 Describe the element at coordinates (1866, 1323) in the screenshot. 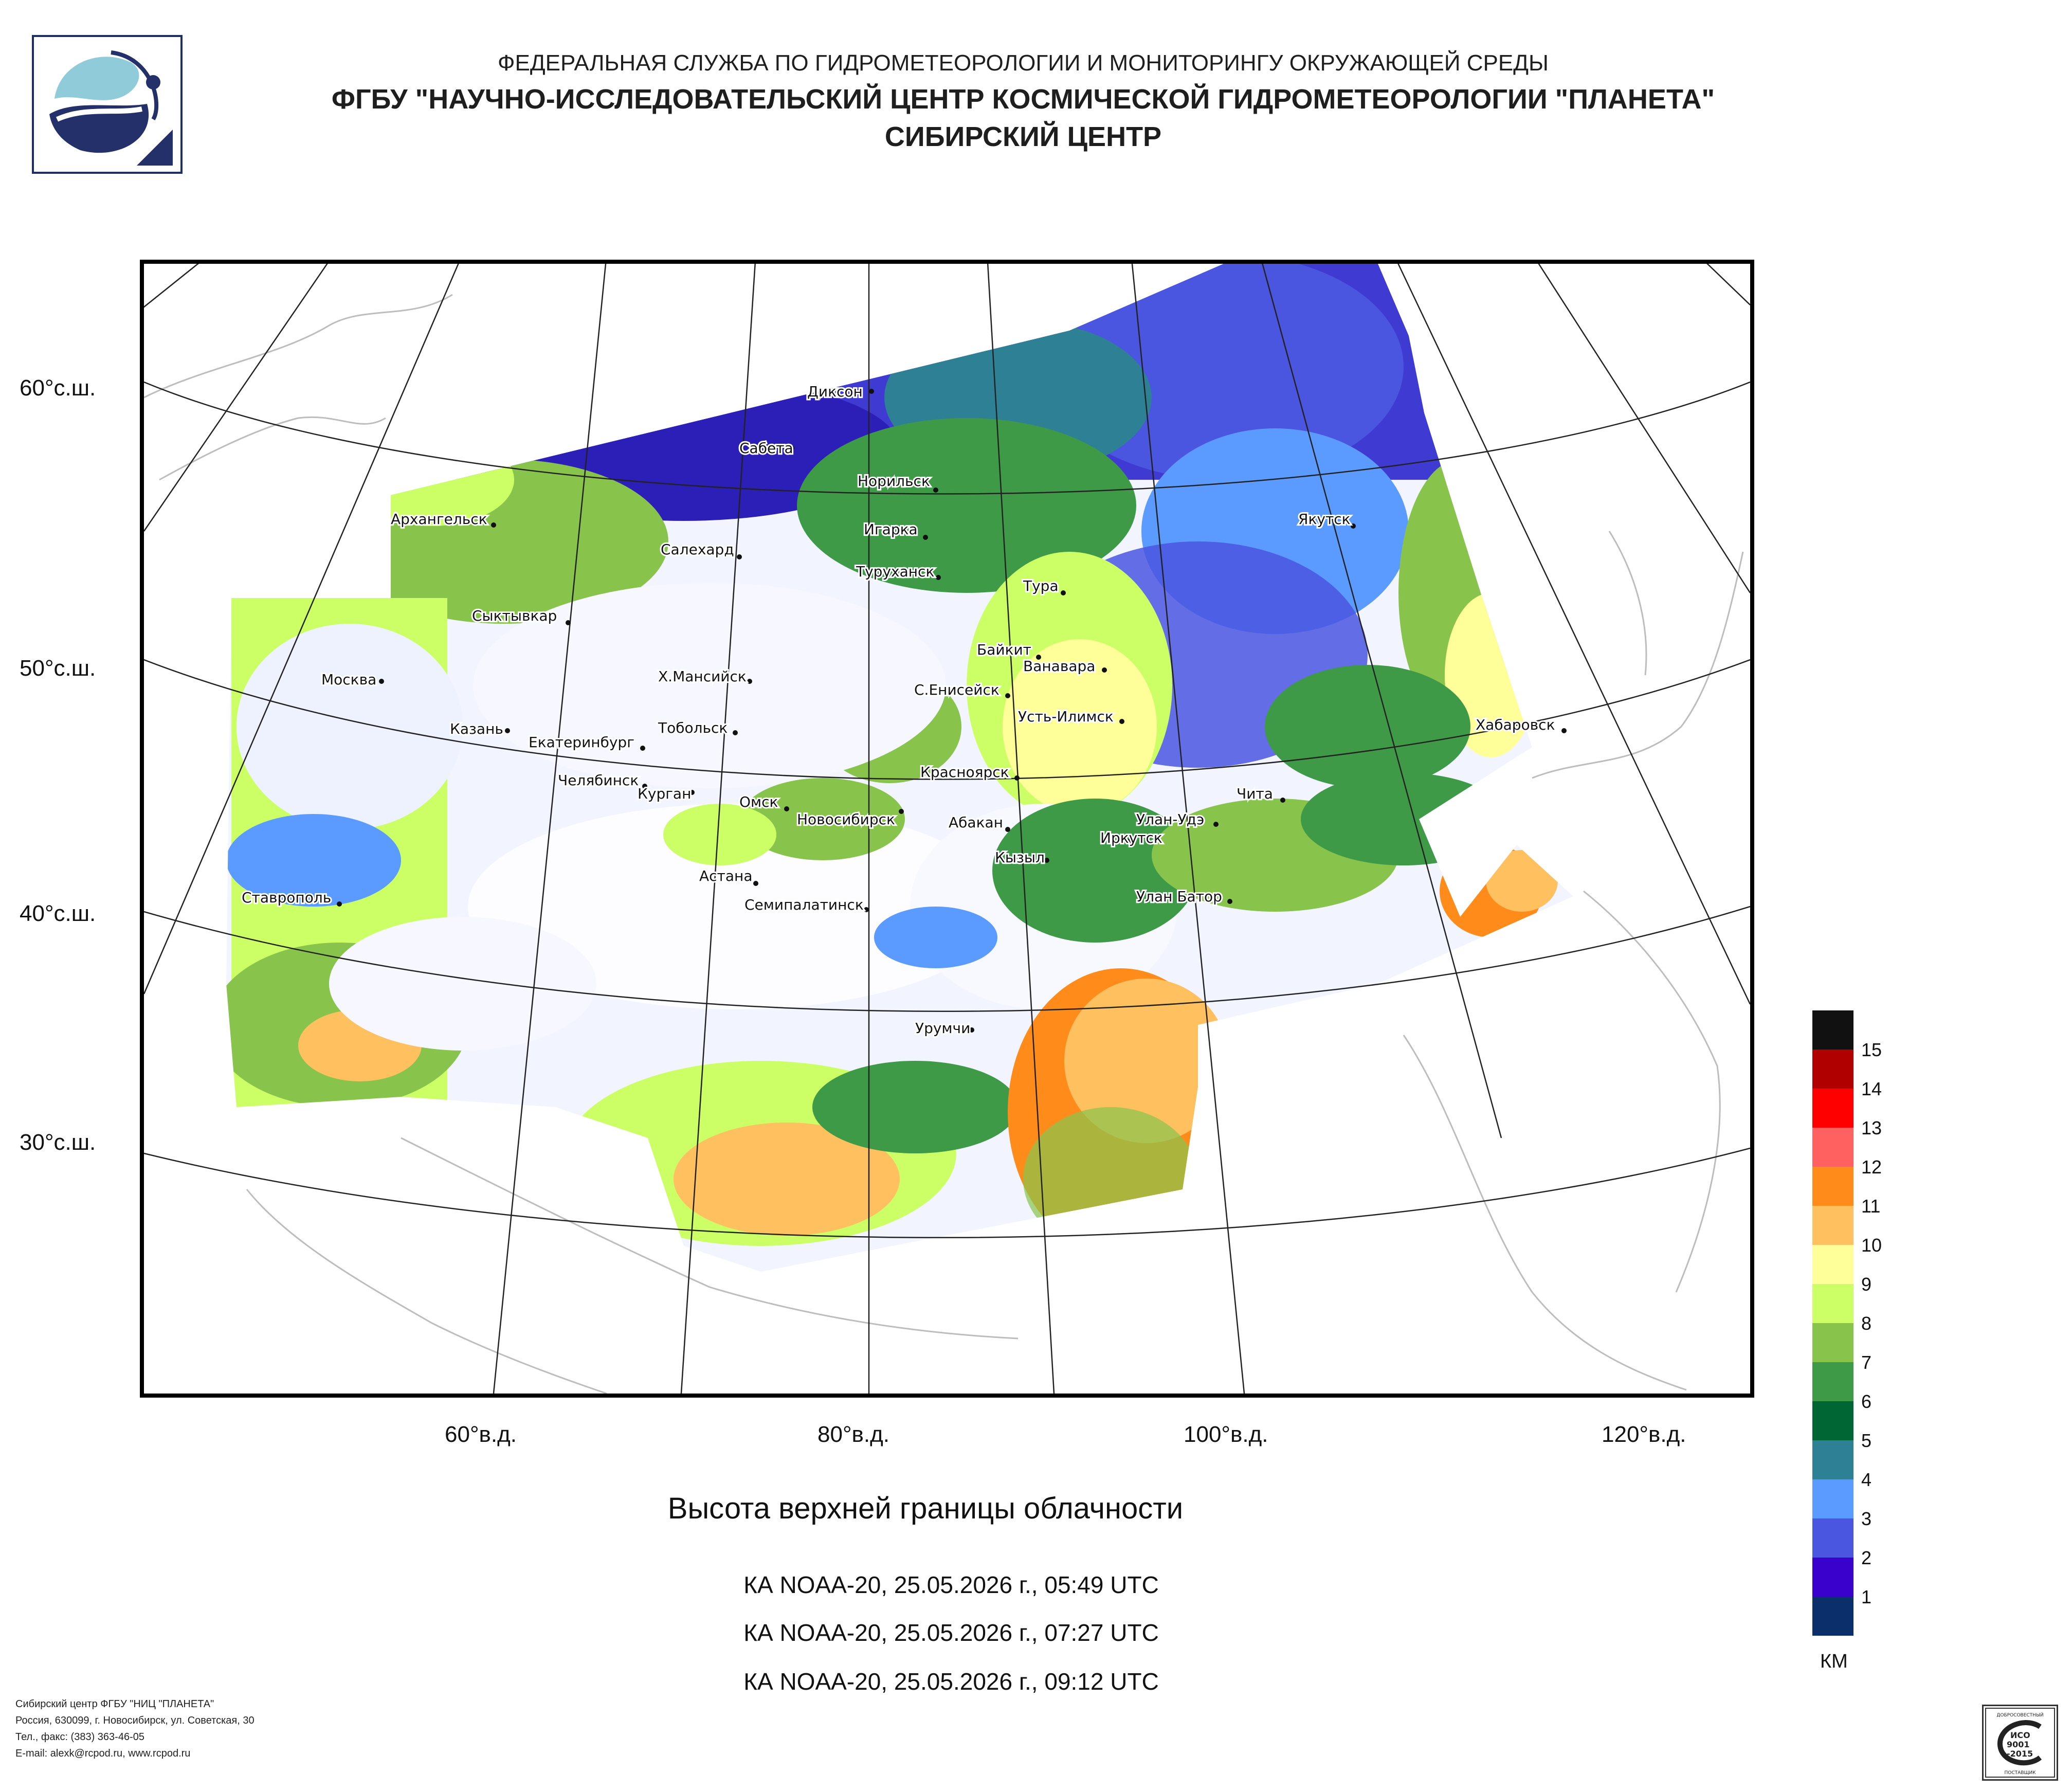

I see `legend-label: 8` at that location.